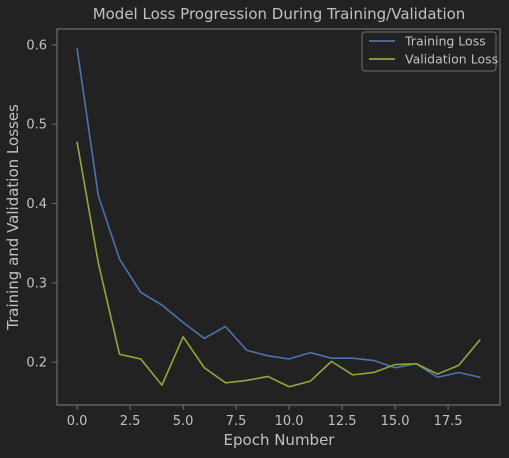 The height and width of the screenshot is (458, 509). I want to click on x-tick-label: 15.0, so click(395, 421).